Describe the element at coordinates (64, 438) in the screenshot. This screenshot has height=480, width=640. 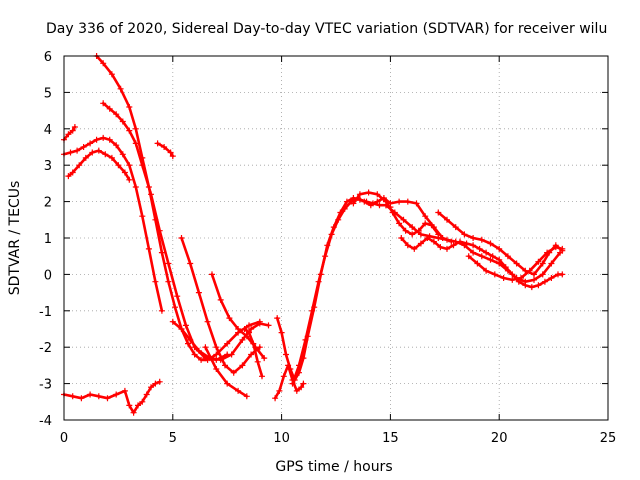
I see `x-tick-label: 0` at that location.